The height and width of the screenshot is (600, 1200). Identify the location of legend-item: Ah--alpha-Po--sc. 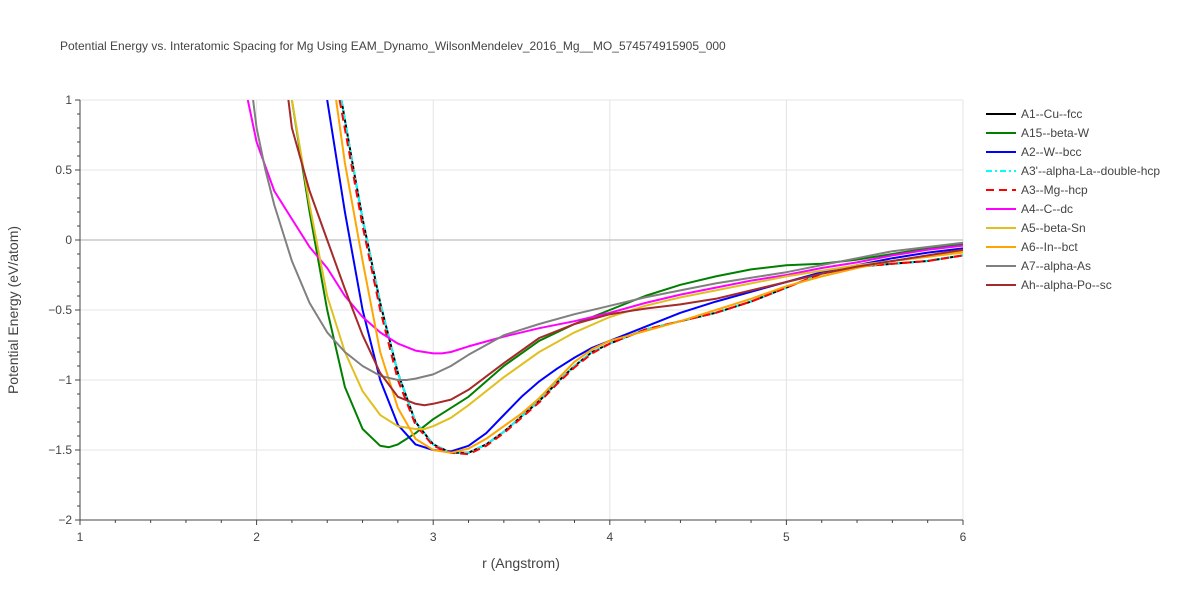
(1049, 285).